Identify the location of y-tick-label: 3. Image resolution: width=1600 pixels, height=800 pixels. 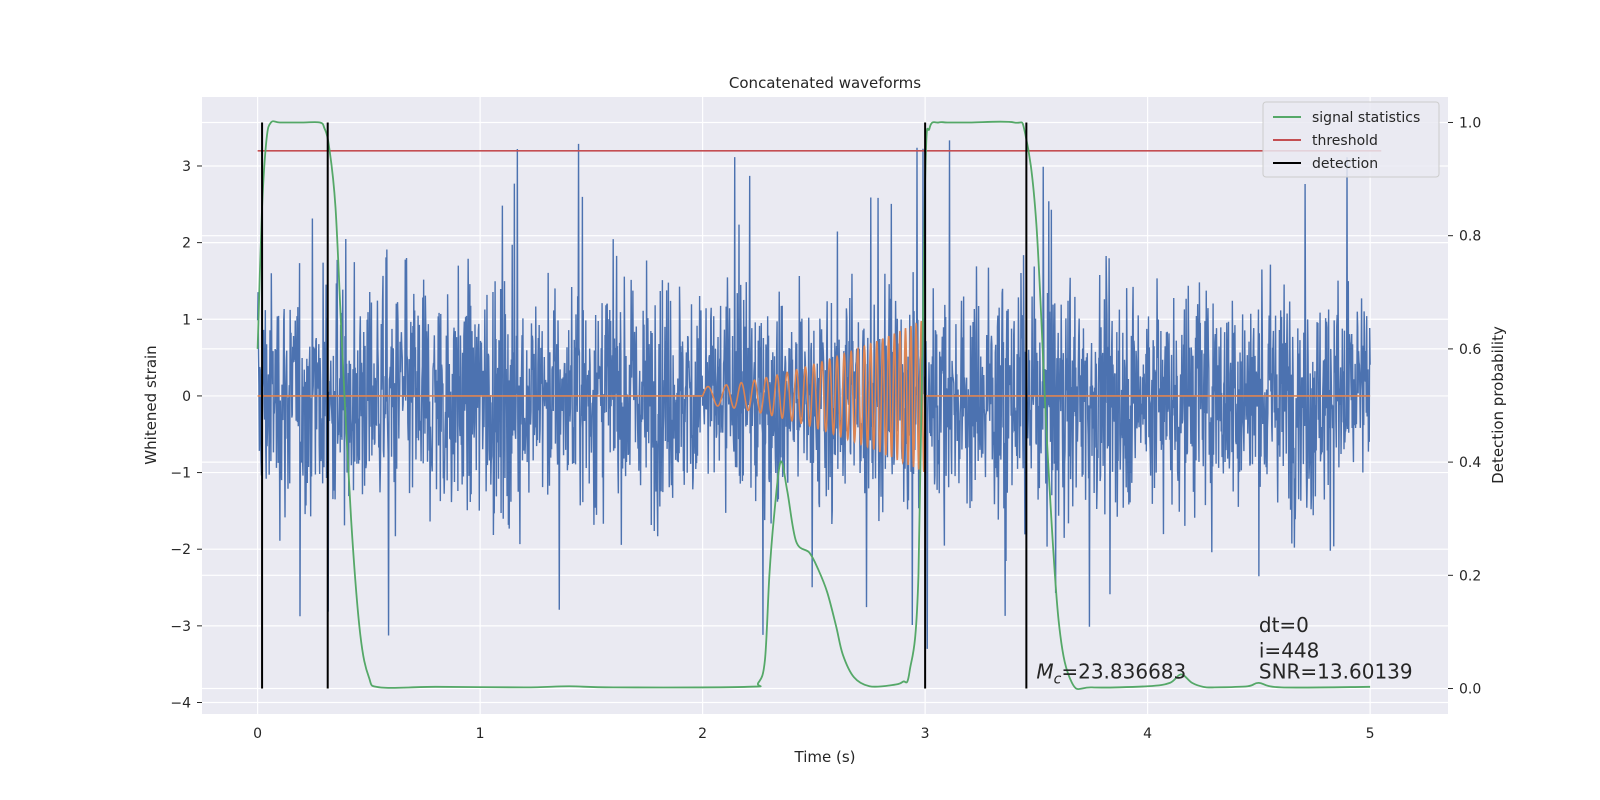
(186, 167).